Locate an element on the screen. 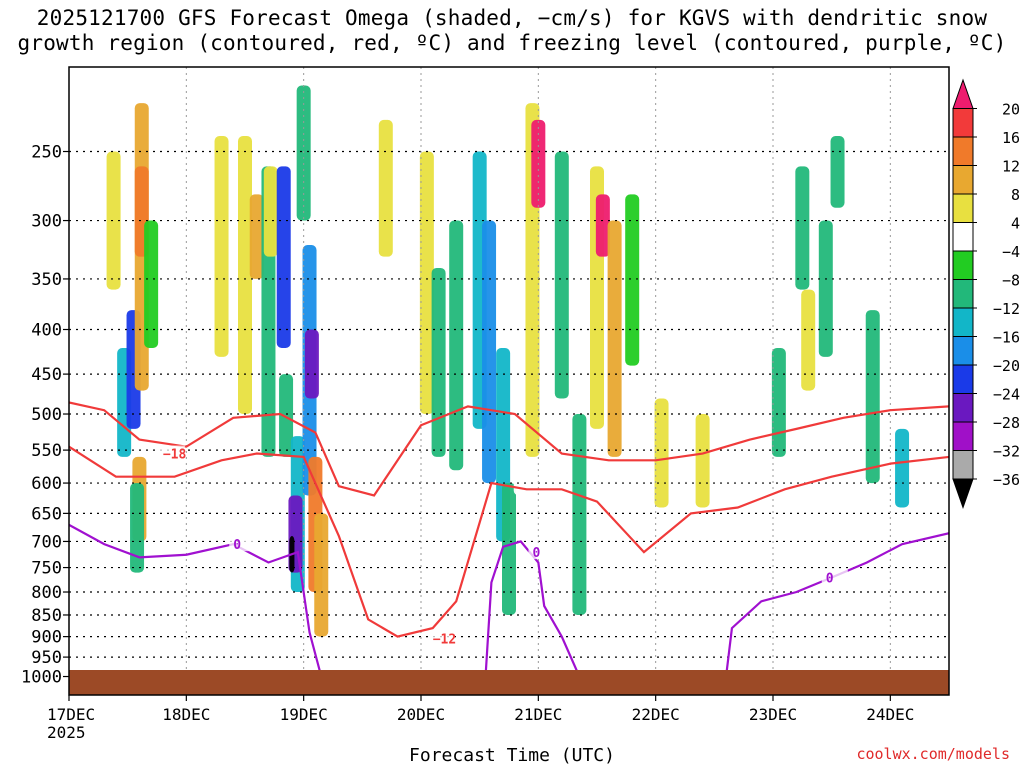 The width and height of the screenshot is (1024, 768). colorbar-label: 4 is located at coordinates (1015, 224).